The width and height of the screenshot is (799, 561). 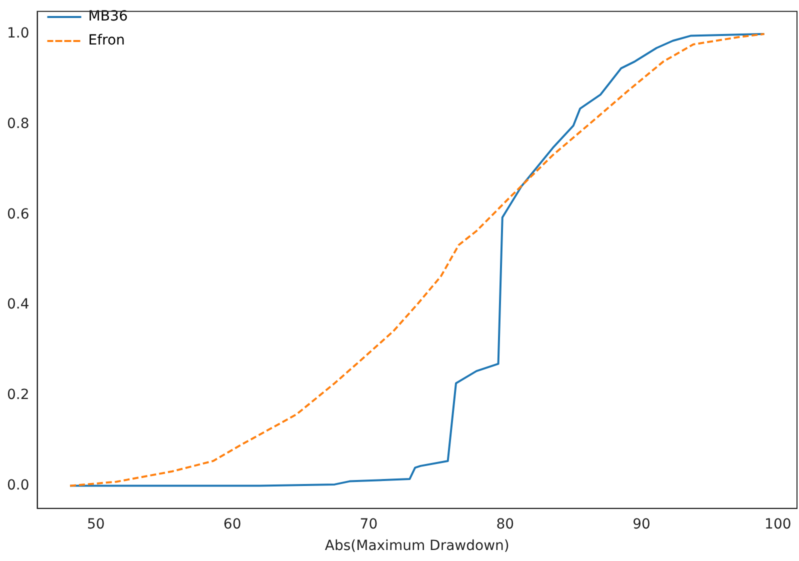 I want to click on x-tick-label: 100, so click(x=778, y=524).